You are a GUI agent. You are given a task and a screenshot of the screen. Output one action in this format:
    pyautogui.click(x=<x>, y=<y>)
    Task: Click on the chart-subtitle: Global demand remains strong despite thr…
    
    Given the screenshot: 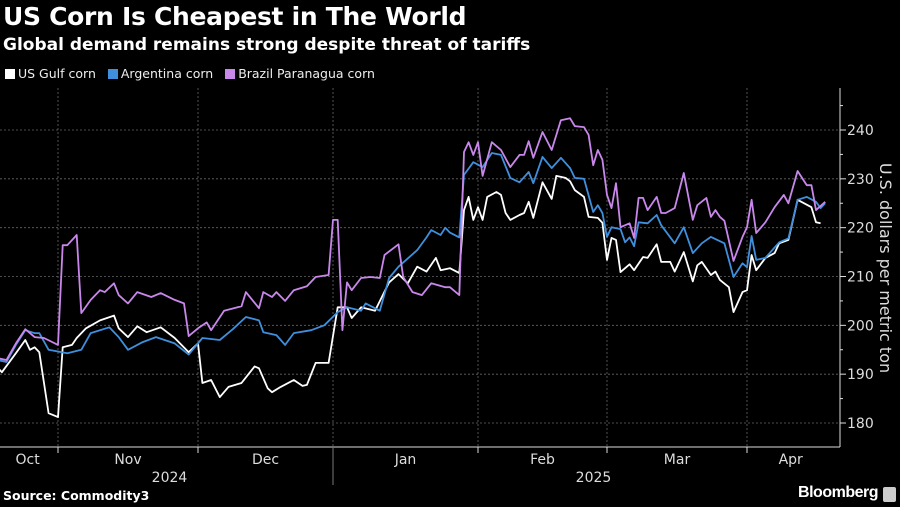 What is the action you would take?
    pyautogui.click(x=267, y=45)
    